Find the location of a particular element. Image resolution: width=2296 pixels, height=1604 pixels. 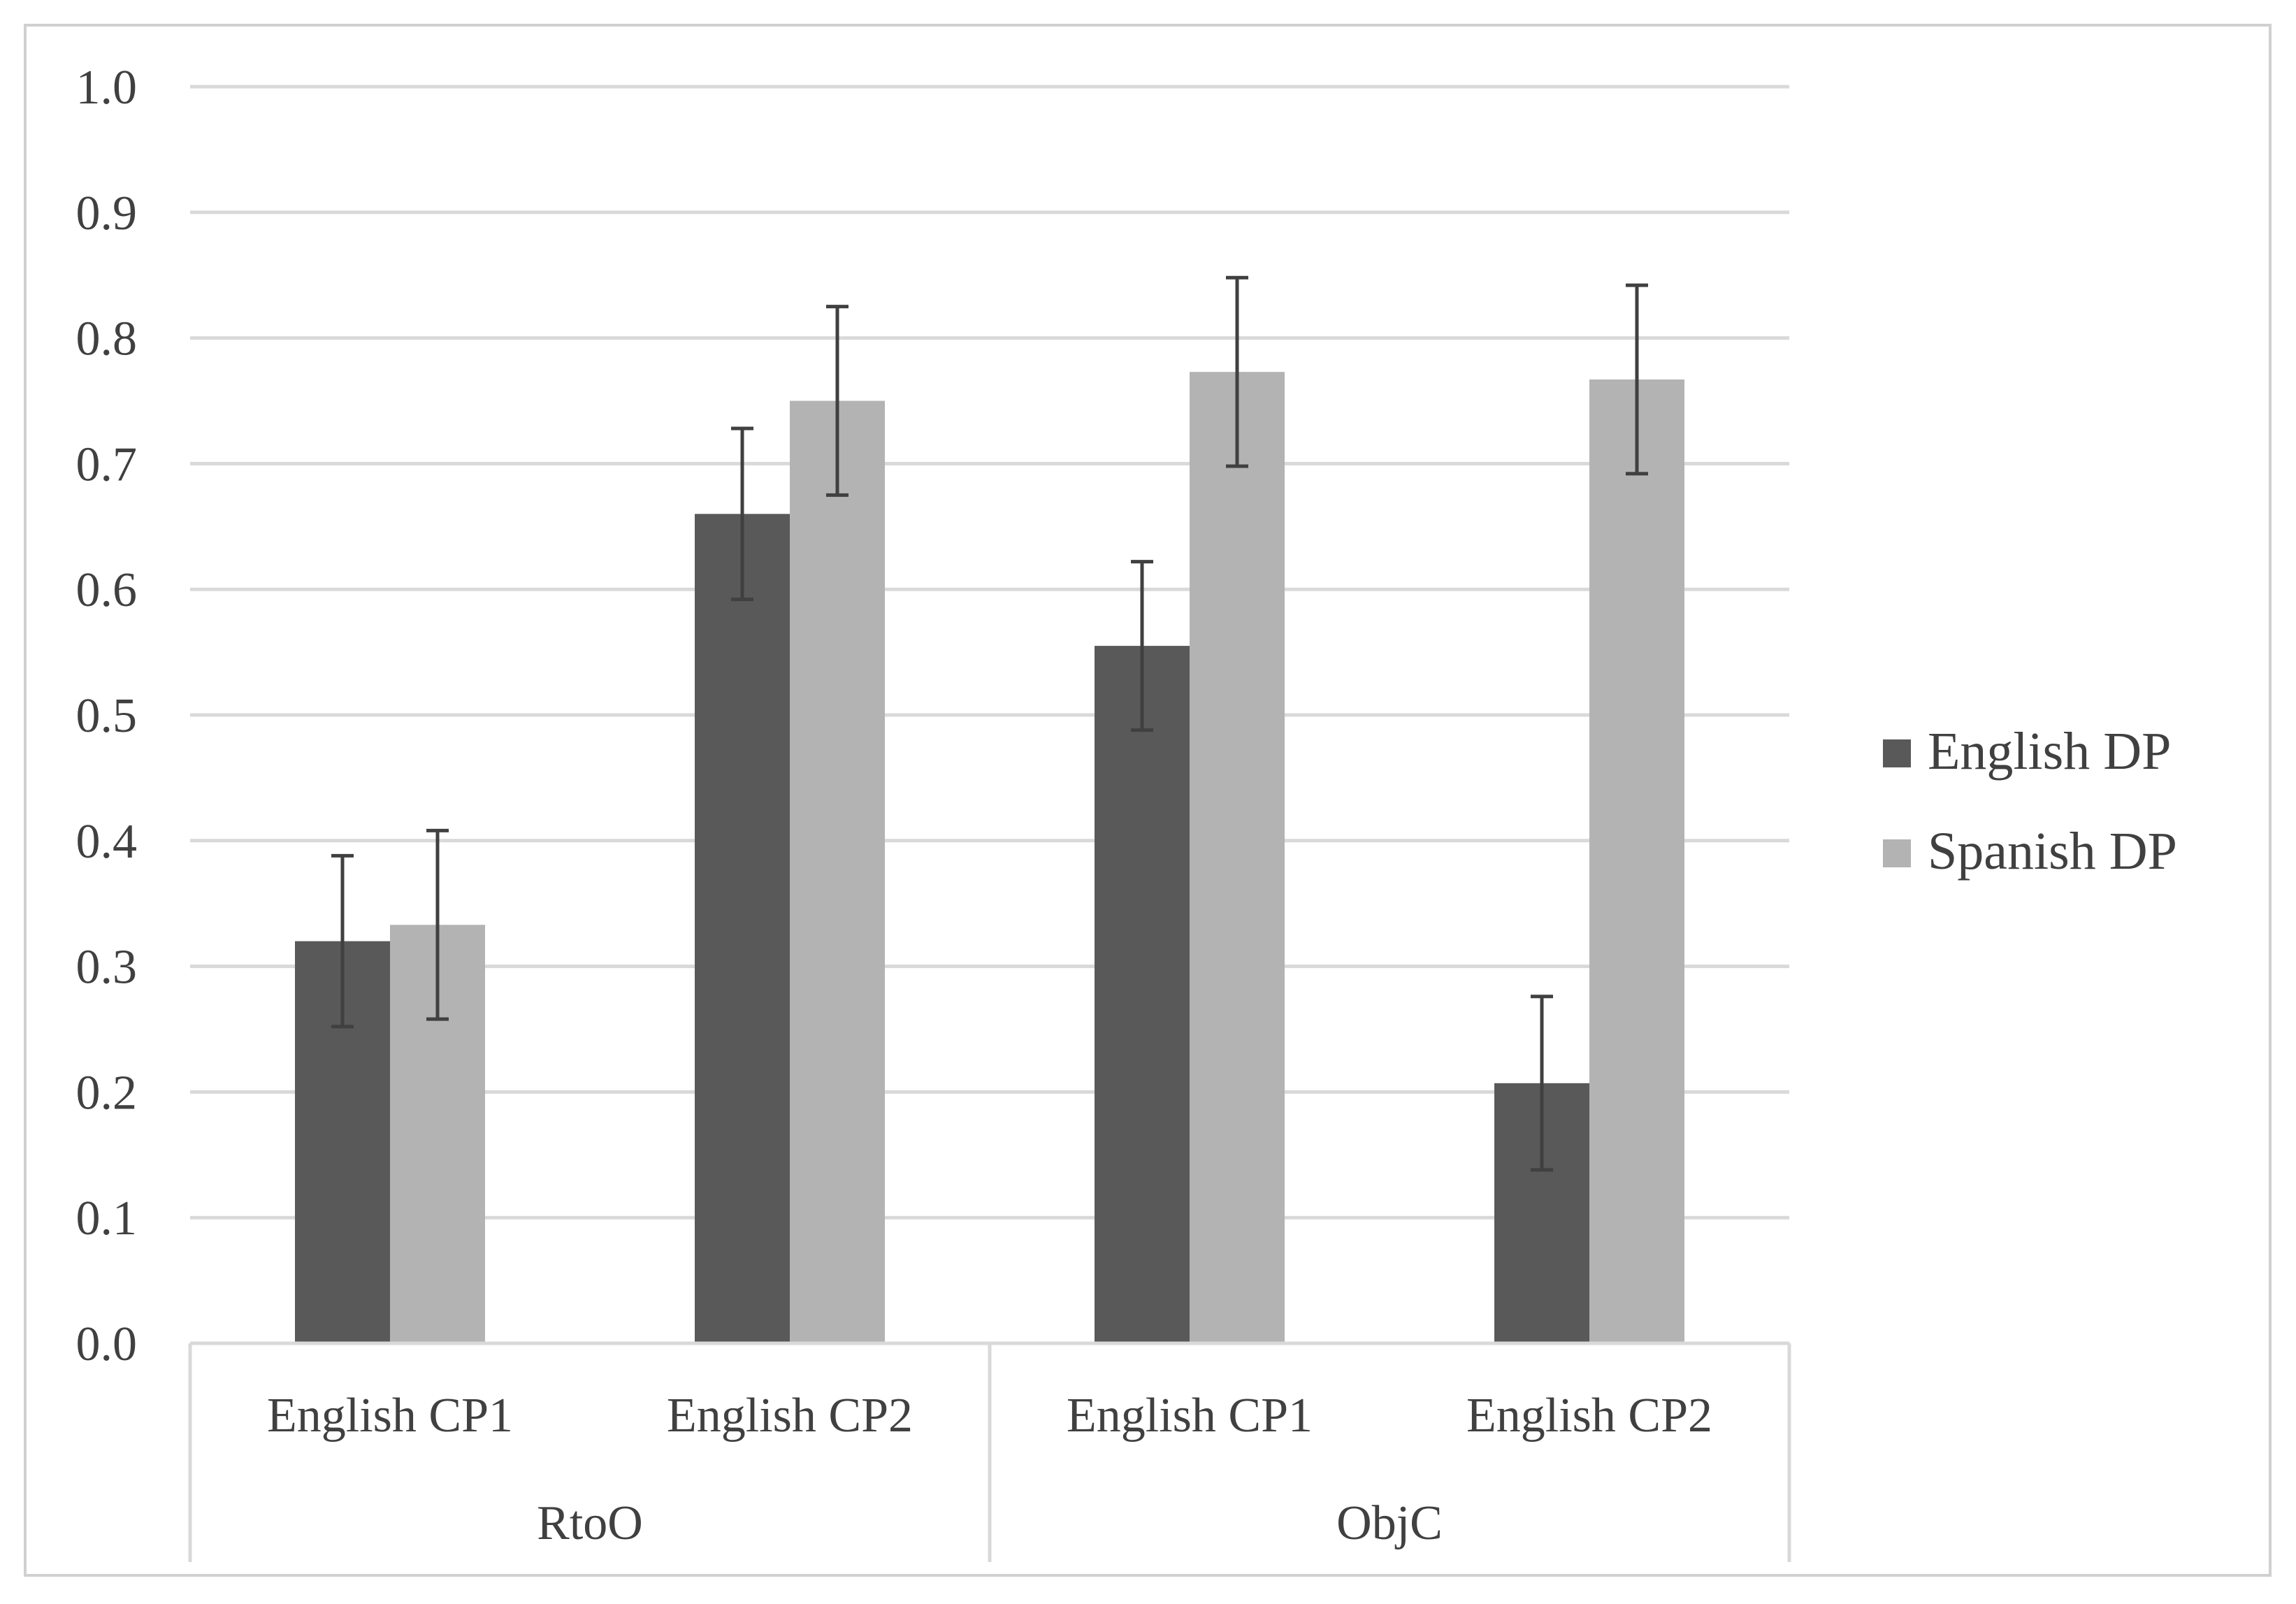

legend-label: English DP is located at coordinates (2049, 751).